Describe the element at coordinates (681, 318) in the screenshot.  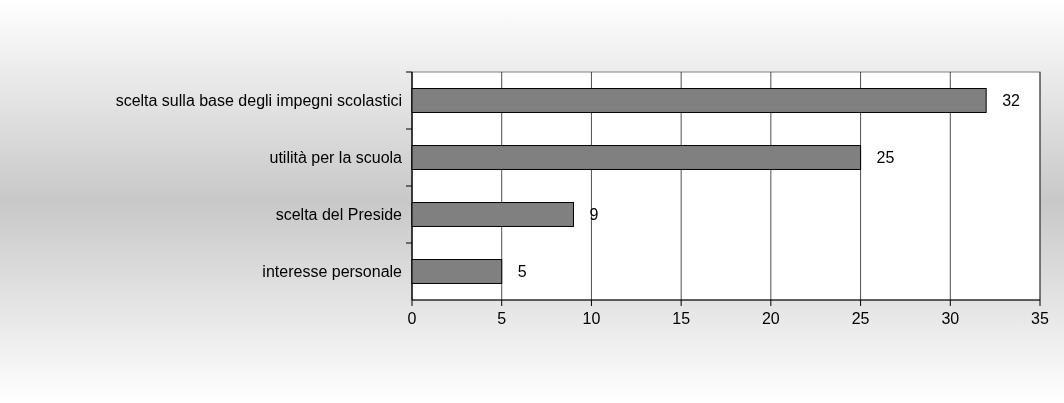
I see `x-tick-label: 15` at that location.